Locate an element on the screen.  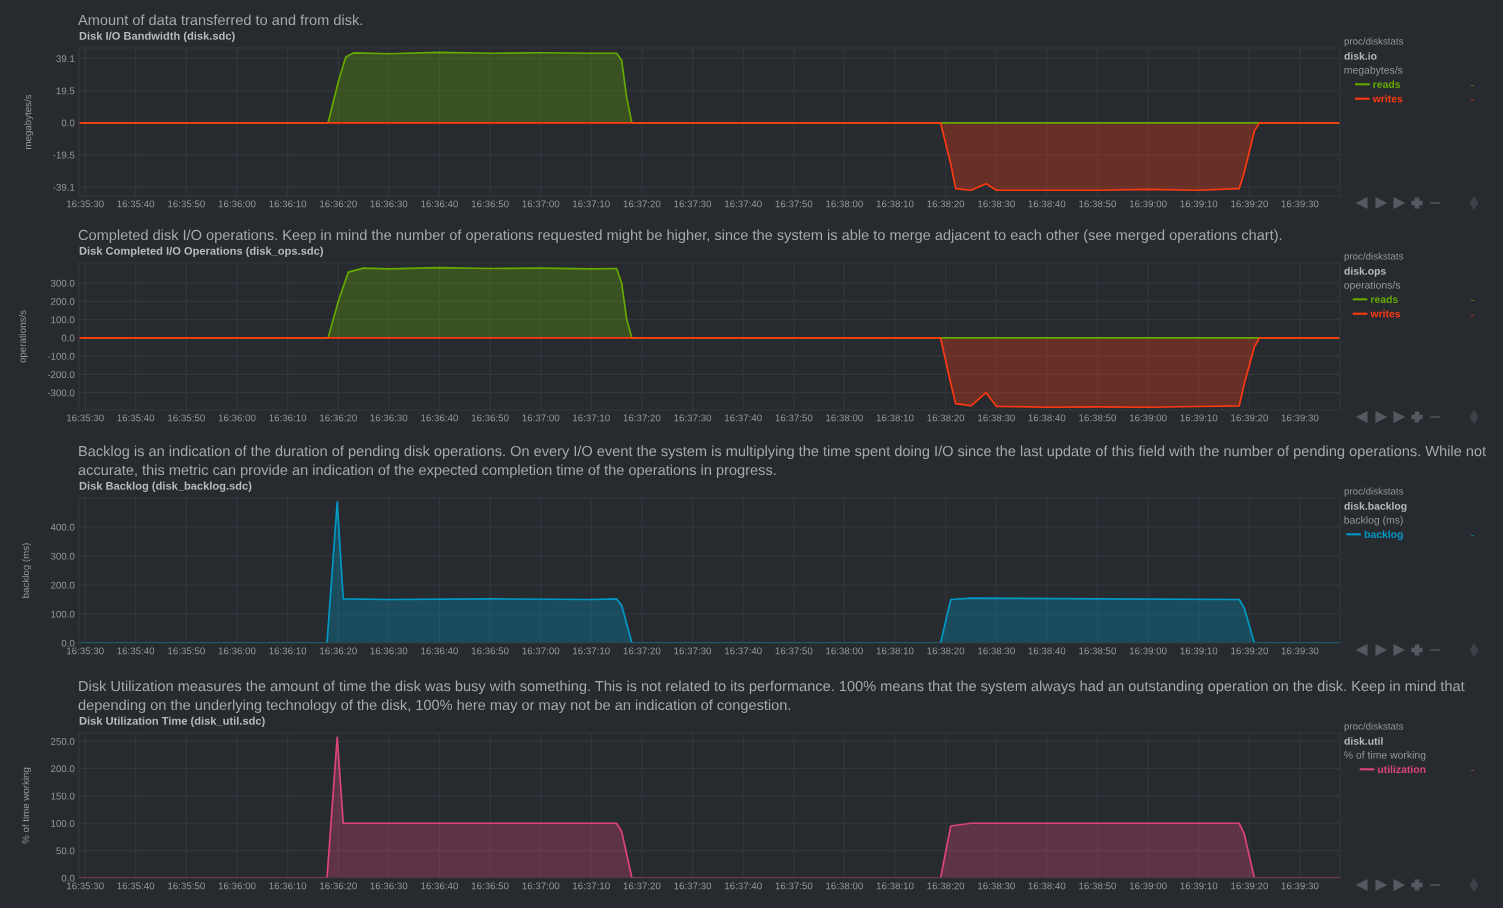
x-tick-label: 16:38:00 is located at coordinates (844, 204).